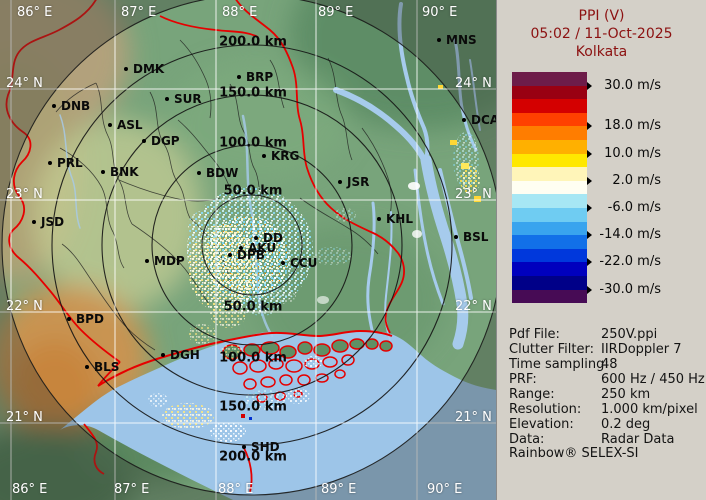 The image size is (706, 500). I want to click on city-marker: DGP, so click(161, 141).